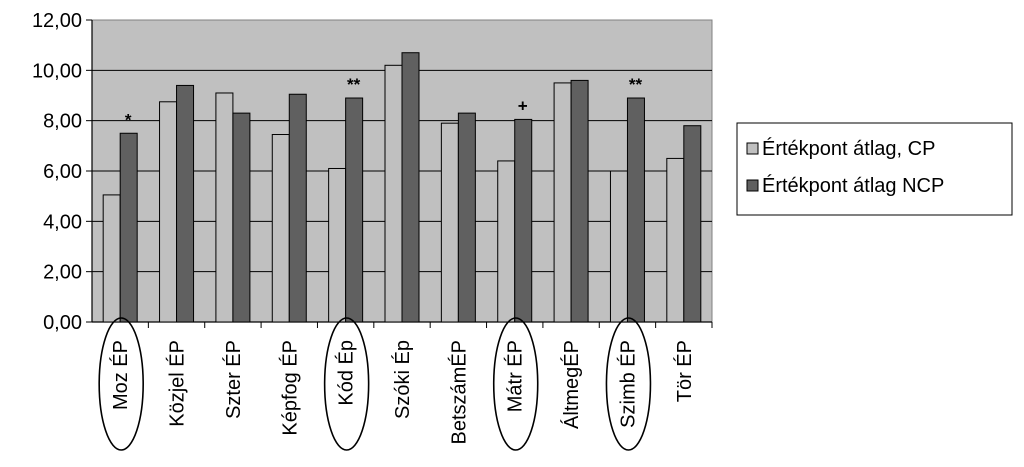 The width and height of the screenshot is (1024, 467). I want to click on x-category-label: Képfog ÉP, so click(289, 388).